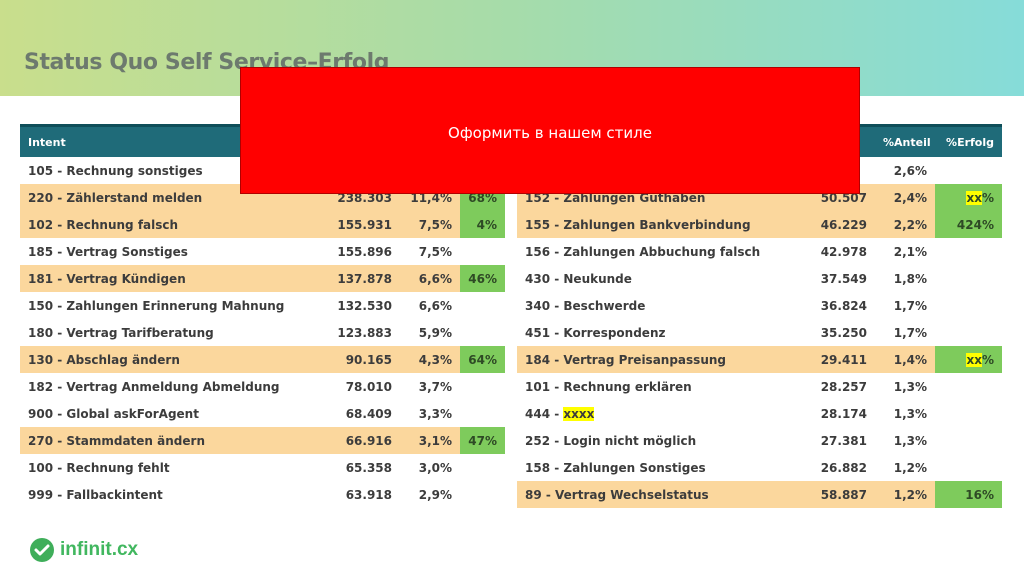  I want to click on success-cell: 4%, so click(482, 224).